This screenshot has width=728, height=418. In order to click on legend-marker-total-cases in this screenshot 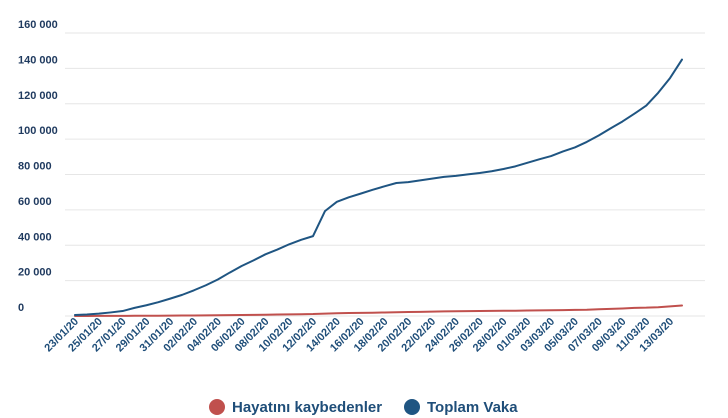, I will do `click(412, 407)`.